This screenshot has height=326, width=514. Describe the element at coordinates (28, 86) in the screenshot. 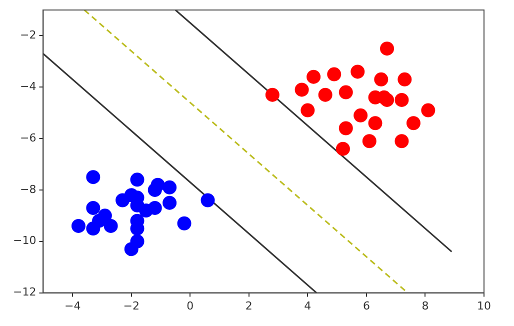

I see `y-tick-label: −4` at that location.